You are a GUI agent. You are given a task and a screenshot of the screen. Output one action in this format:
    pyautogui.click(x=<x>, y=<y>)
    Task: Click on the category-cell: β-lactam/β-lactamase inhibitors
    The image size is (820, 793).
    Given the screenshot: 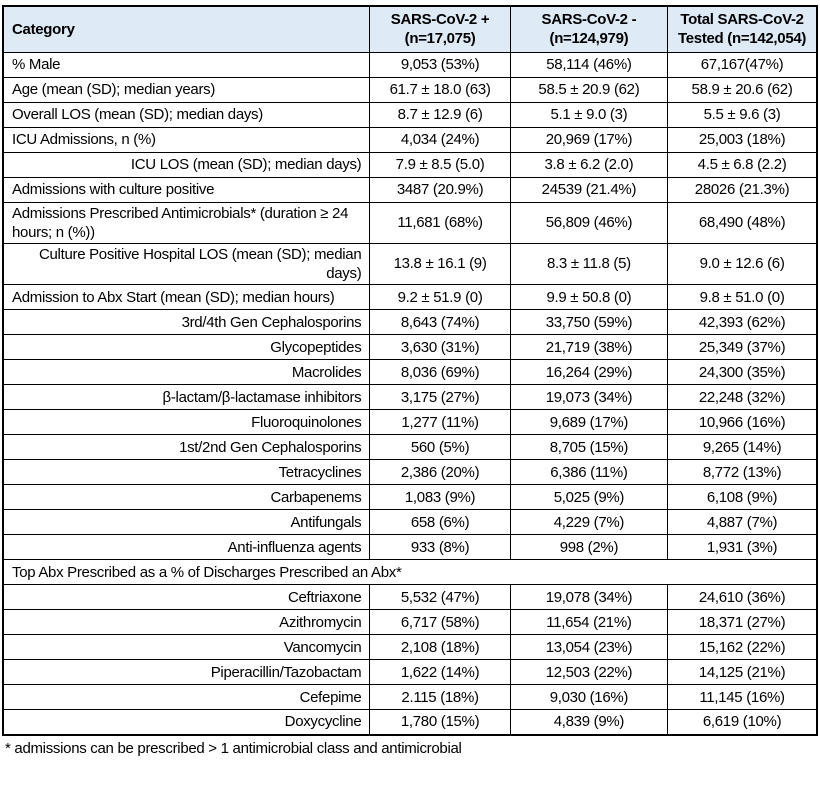 What is the action you would take?
    pyautogui.click(x=186, y=397)
    